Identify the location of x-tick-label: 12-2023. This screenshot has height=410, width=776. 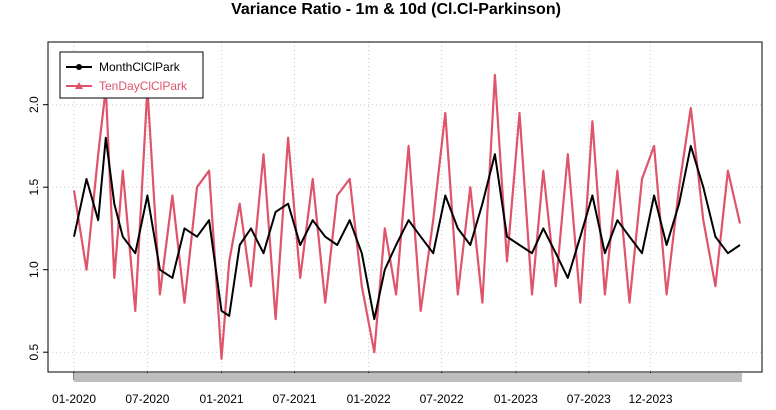
(650, 399).